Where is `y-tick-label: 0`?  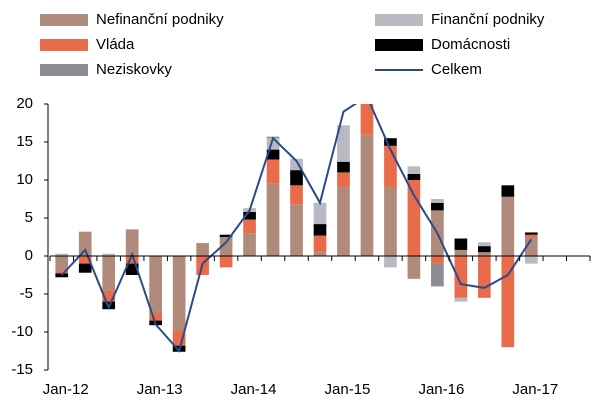 y-tick-label: 0 is located at coordinates (29, 255).